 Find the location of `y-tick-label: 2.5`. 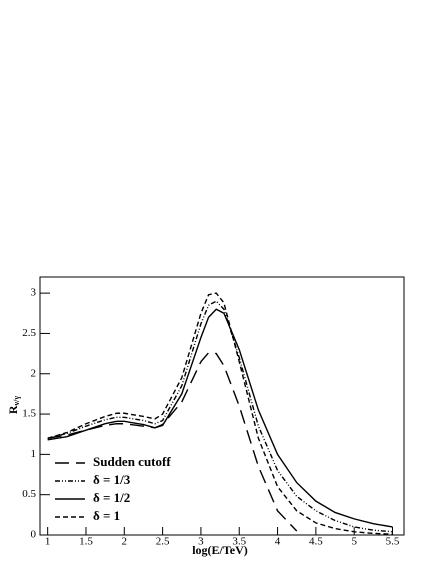

y-tick-label: 2.5 is located at coordinates (29, 333).